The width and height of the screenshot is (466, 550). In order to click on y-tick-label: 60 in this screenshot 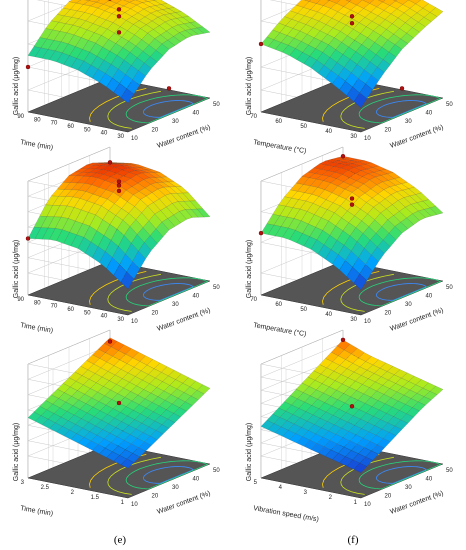, I will do `click(278, 122)`.